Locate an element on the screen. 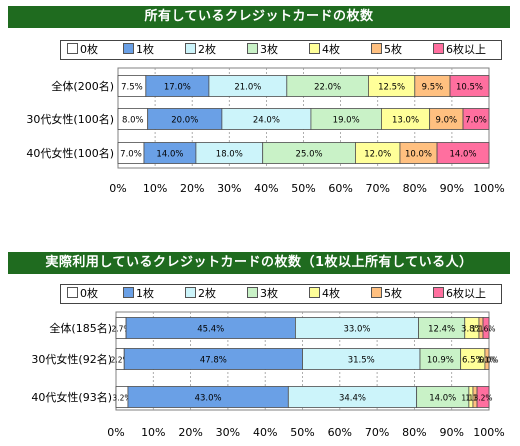 The image size is (520, 446). data-label: 21.0% is located at coordinates (247, 88).